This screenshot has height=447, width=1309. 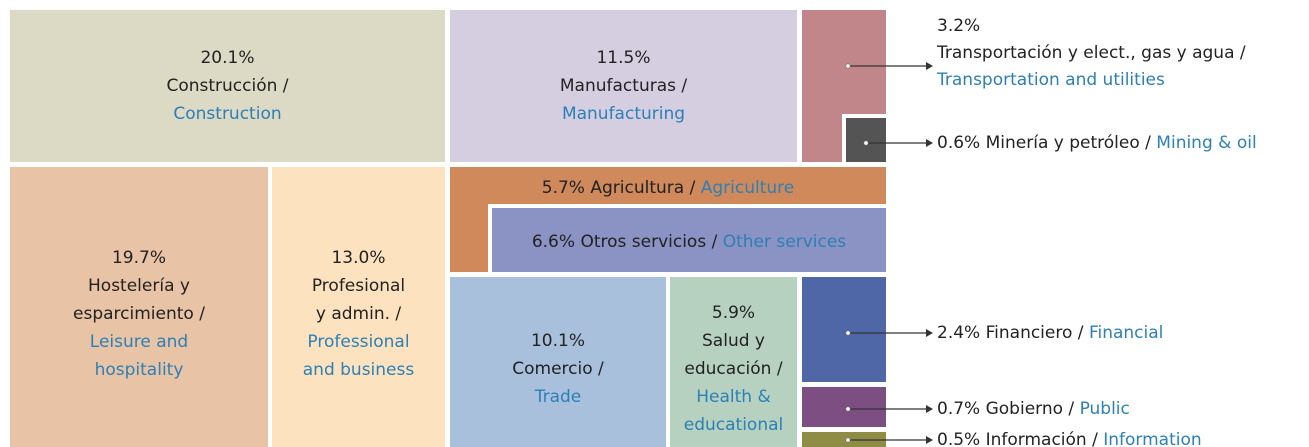 I want to click on label-en: Mining & oil, so click(x=1206, y=142).